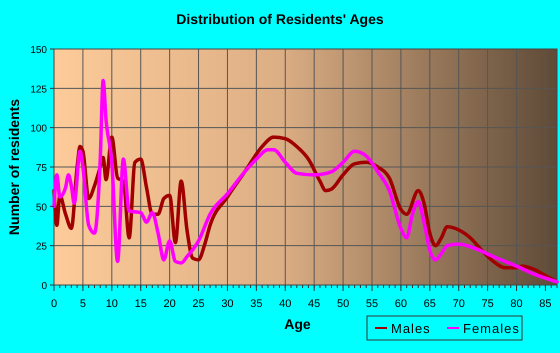  I want to click on x-axis-title: Age, so click(297, 324).